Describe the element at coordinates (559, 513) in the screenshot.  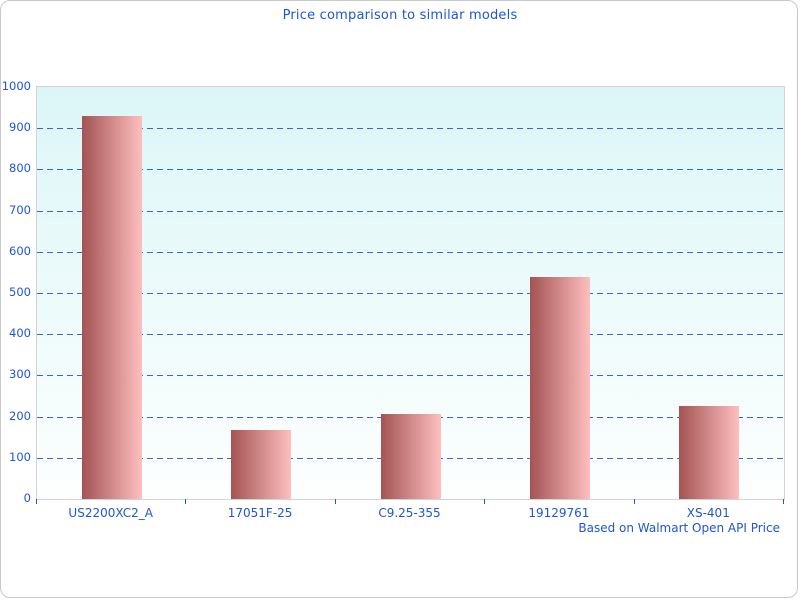
I see `x-tick-label-19129761: 19129761` at that location.